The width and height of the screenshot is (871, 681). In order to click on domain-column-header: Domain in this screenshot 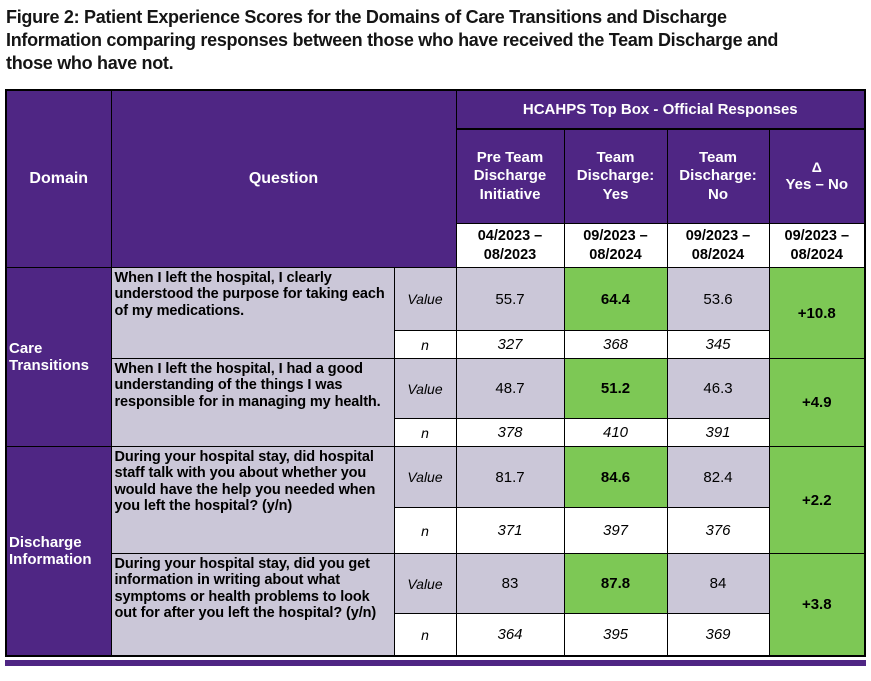, I will do `click(58, 179)`.